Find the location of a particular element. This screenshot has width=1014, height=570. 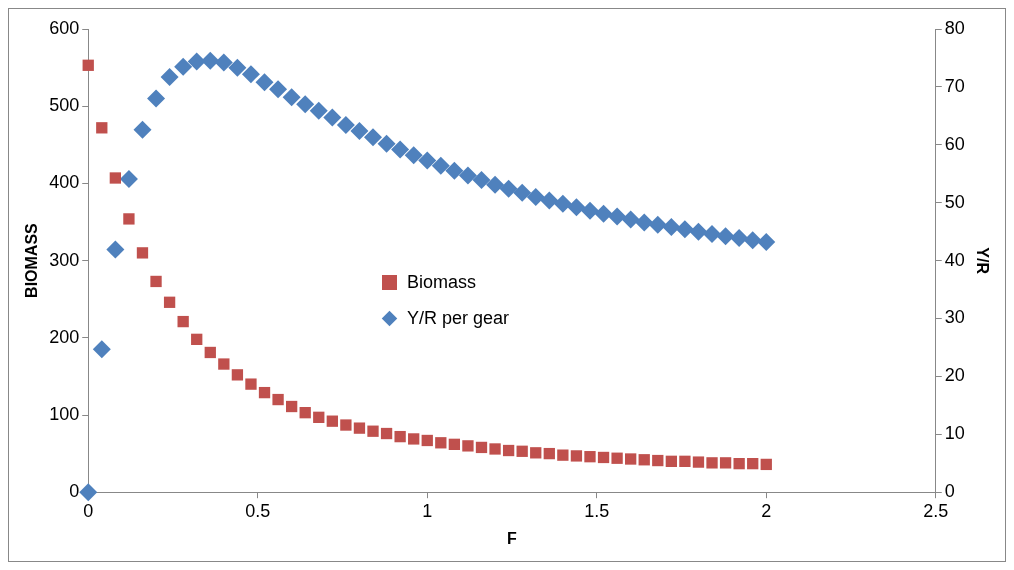

y2-tick-label: 70 is located at coordinates (954, 85).